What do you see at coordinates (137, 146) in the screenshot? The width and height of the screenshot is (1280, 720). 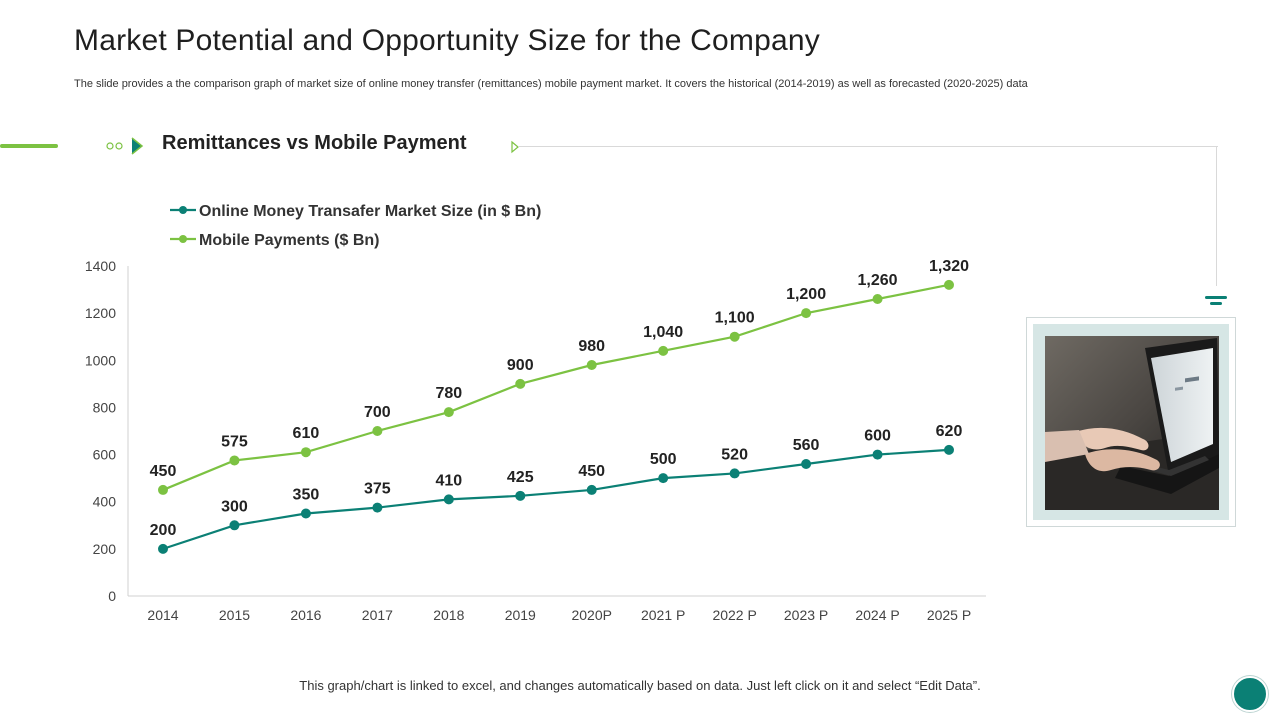 I see `chevron-right-icon` at bounding box center [137, 146].